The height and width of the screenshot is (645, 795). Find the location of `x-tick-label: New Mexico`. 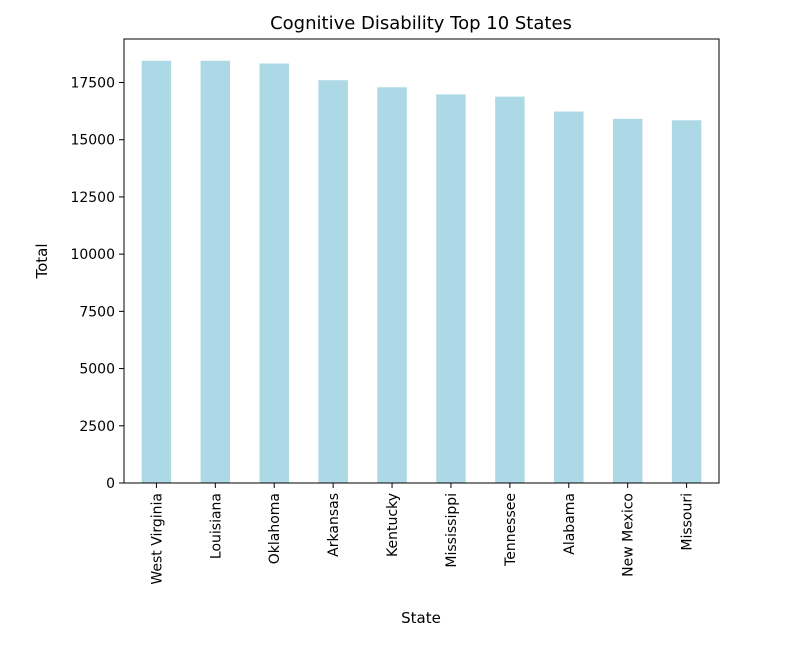

x-tick-label: New Mexico is located at coordinates (629, 535).